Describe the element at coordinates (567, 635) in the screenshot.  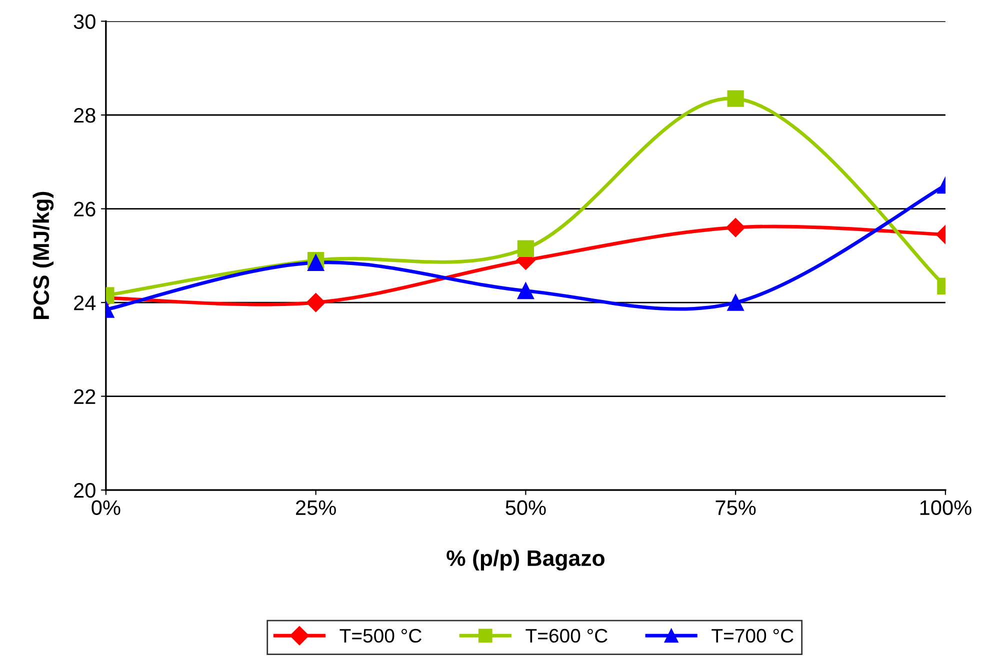
I see `legend-label: T=600 °C` at that location.